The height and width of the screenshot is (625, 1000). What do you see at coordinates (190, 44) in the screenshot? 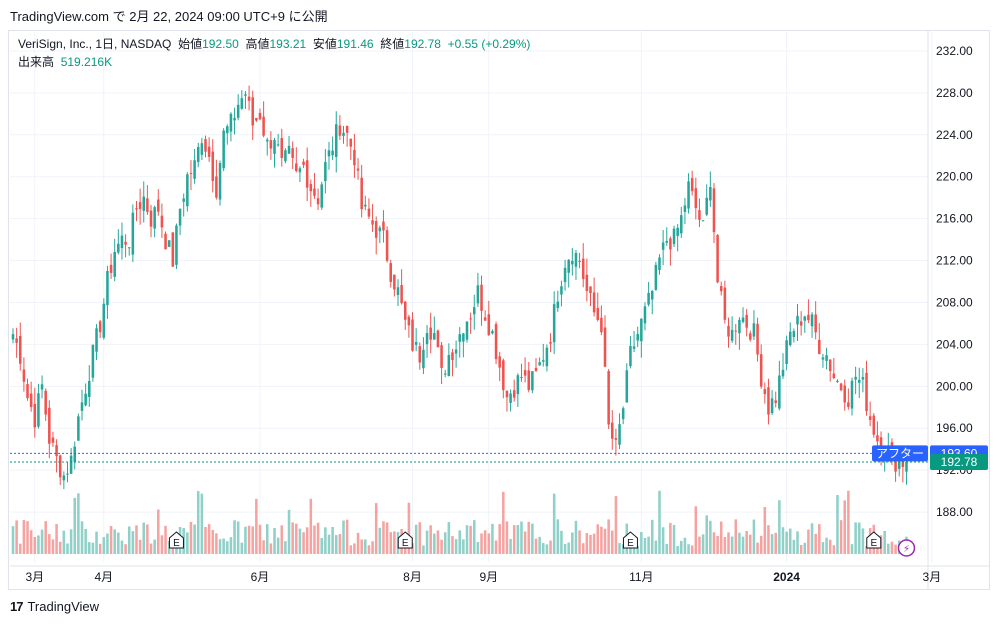
I see `open-label: 始値` at bounding box center [190, 44].